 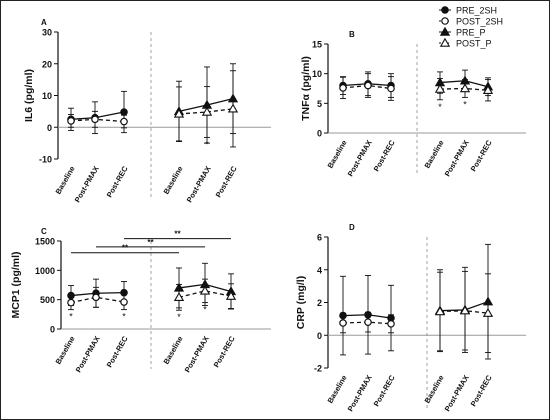 What do you see at coordinates (45, 242) in the screenshot?
I see `y-tick-label: 1500` at bounding box center [45, 242].